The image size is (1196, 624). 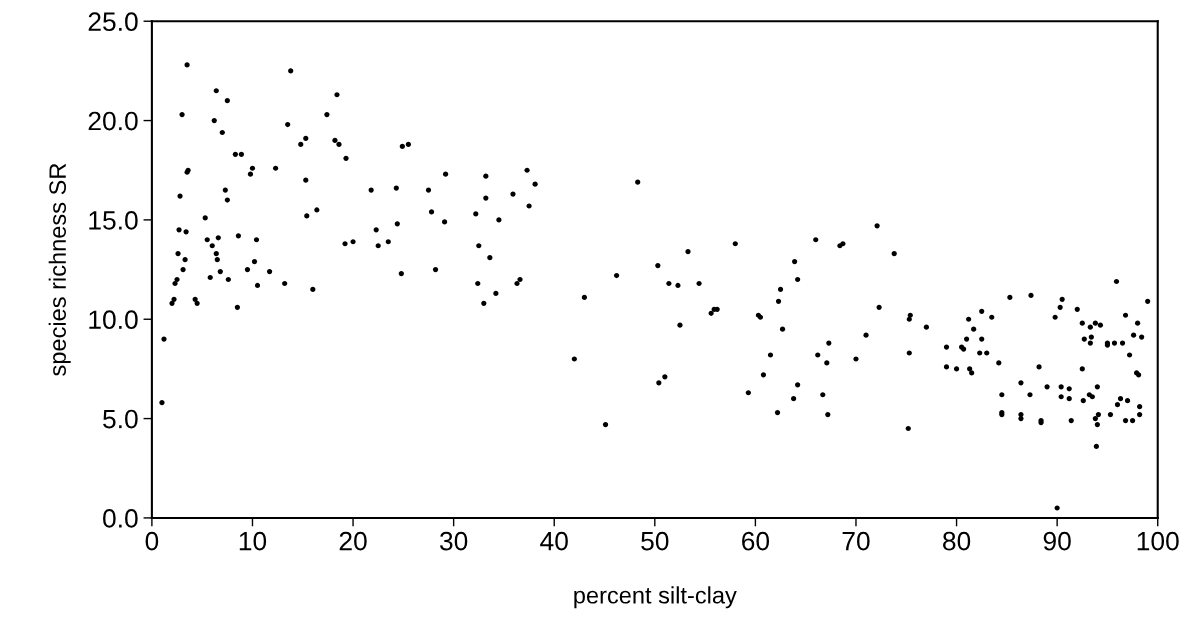 What do you see at coordinates (120, 518) in the screenshot?
I see `y-tick-label: 0.0` at bounding box center [120, 518].